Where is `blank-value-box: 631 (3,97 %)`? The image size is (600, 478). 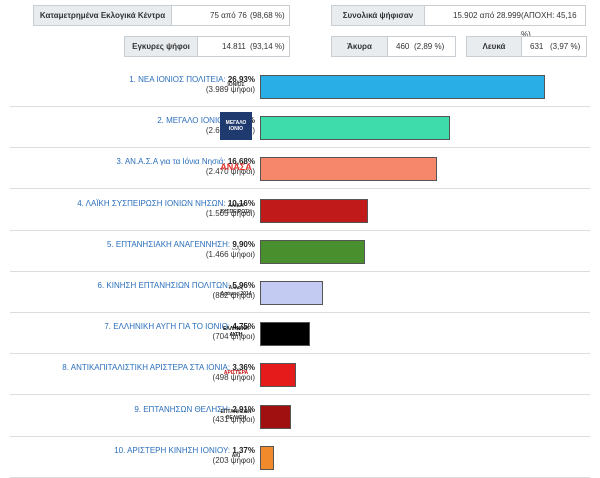
blank-value-box: 631 (3,97 %) is located at coordinates (554, 46).